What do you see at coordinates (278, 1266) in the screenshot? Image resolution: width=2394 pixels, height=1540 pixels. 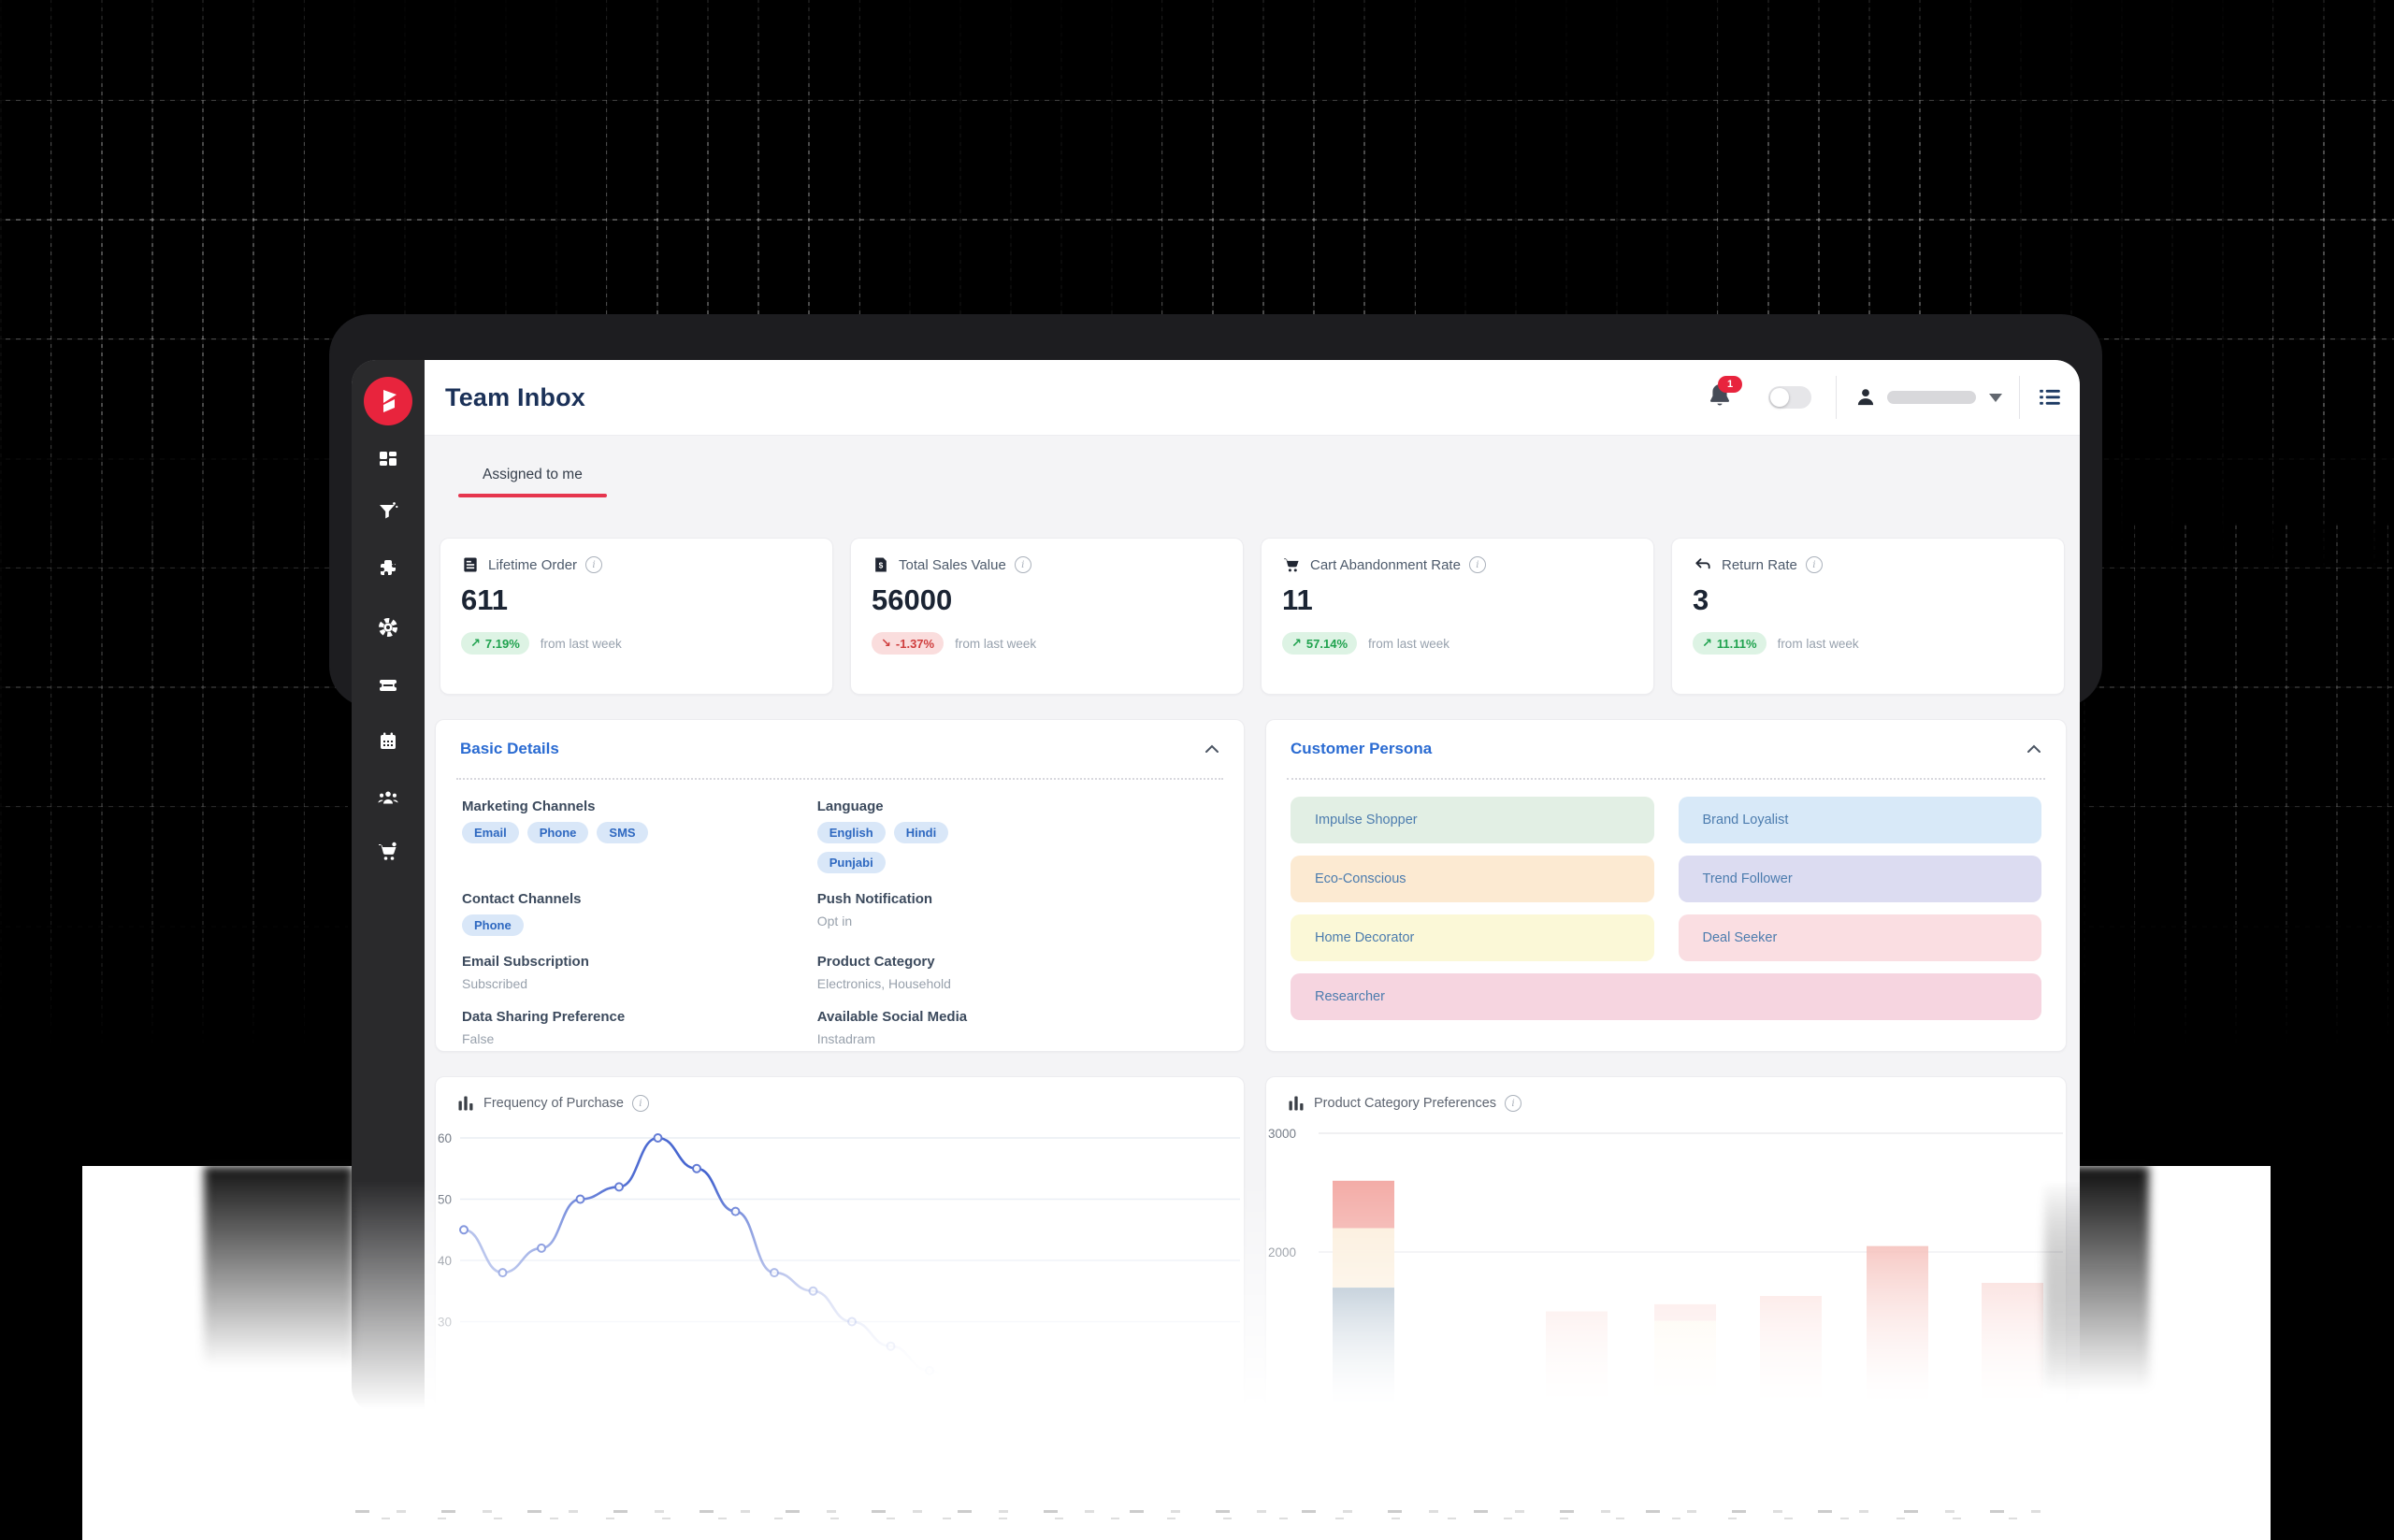 I see `window-shadow-left` at bounding box center [278, 1266].